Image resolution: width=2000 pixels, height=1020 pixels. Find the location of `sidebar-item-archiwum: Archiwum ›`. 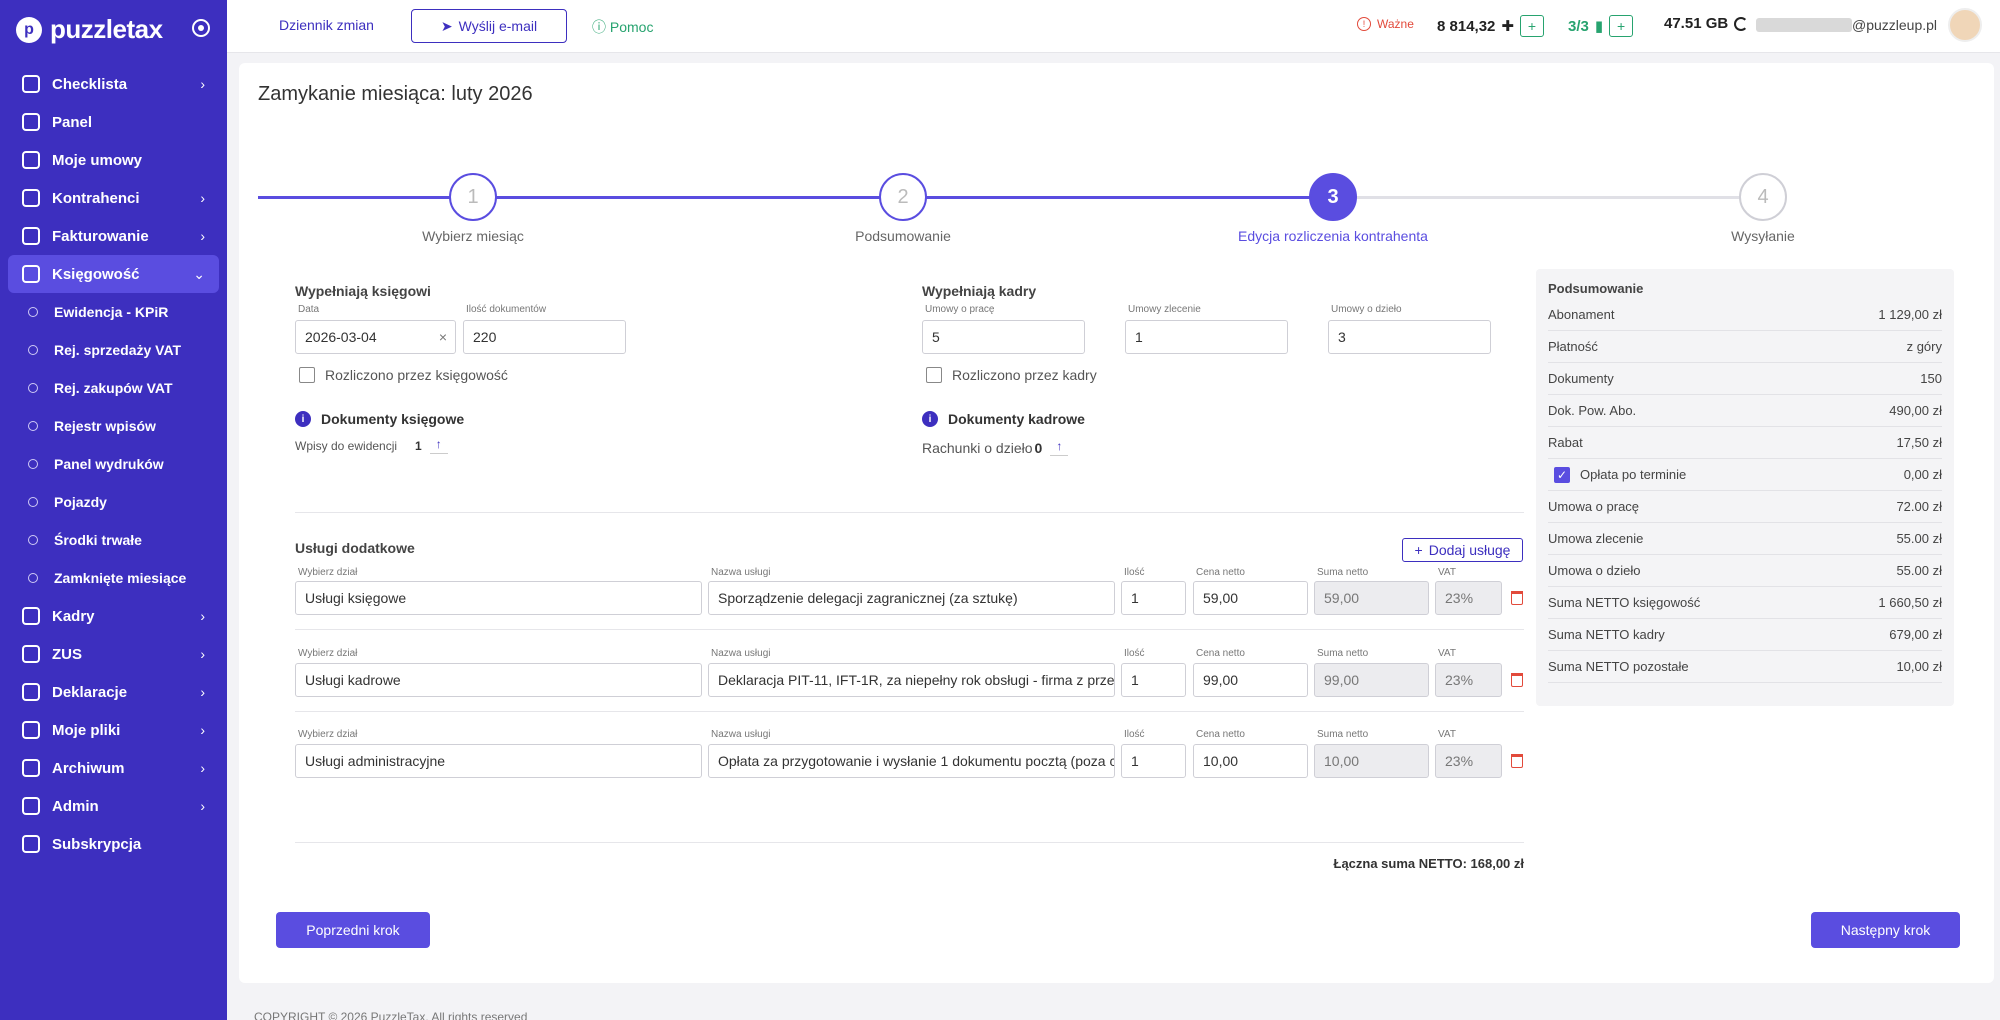

sidebar-item-archiwum: Archiwum › is located at coordinates (113, 768).